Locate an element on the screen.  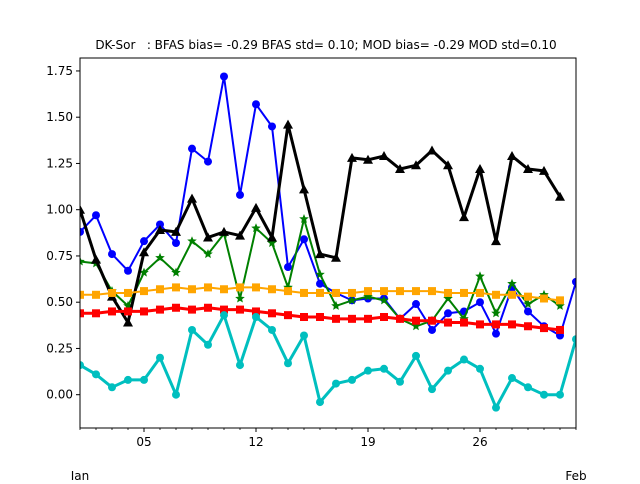
x-month-label: Feb is located at coordinates (575, 474).